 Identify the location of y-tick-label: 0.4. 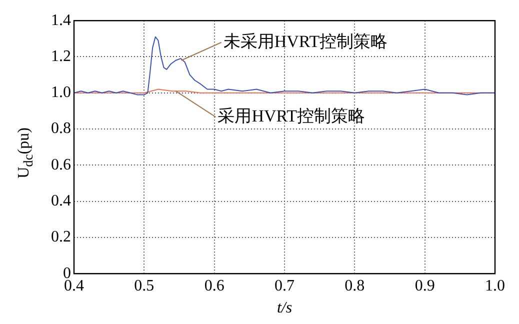
(61, 201).